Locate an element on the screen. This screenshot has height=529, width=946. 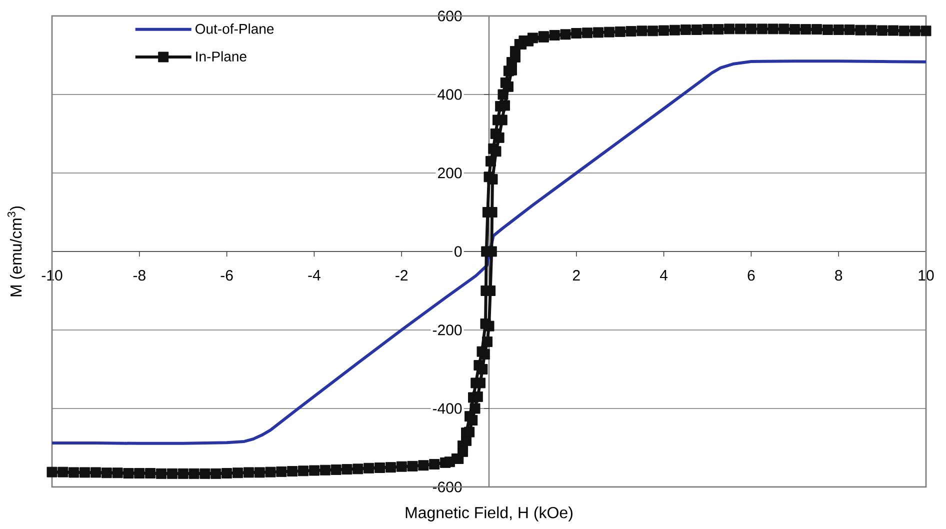
x-tick-label: 10 is located at coordinates (926, 275).